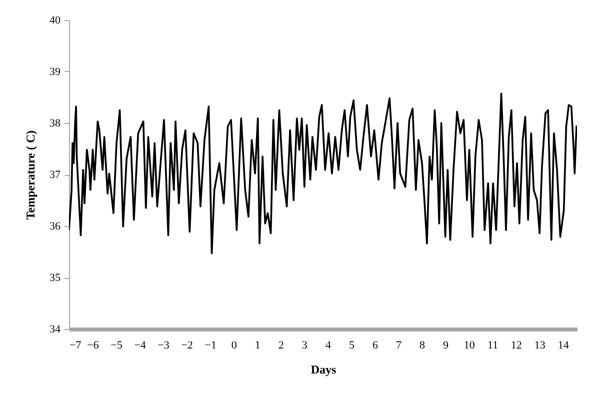 Image resolution: width=600 pixels, height=399 pixels. I want to click on x-tick-label: −1, so click(210, 346).